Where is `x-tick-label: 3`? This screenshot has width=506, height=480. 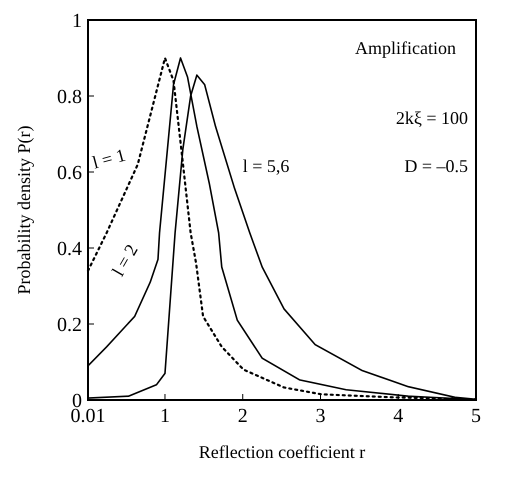
x-tick-label: 3 is located at coordinates (320, 416).